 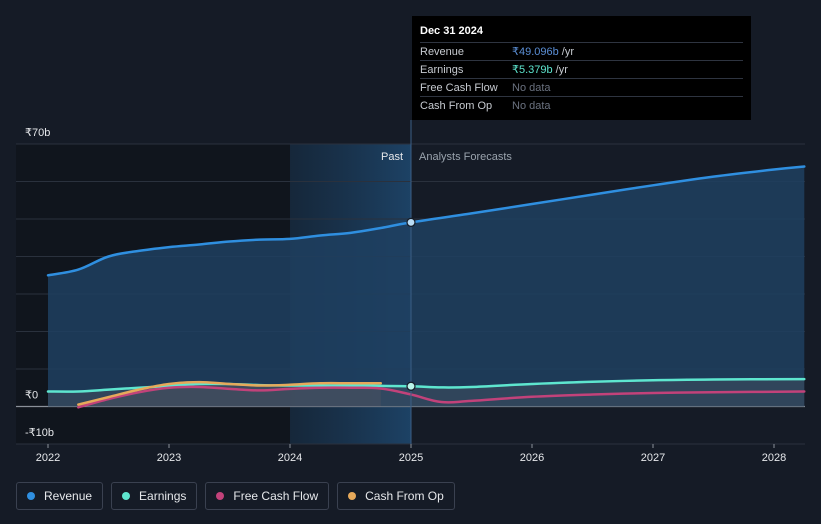 I want to click on y-tick-label: ₹0, so click(x=31, y=396).